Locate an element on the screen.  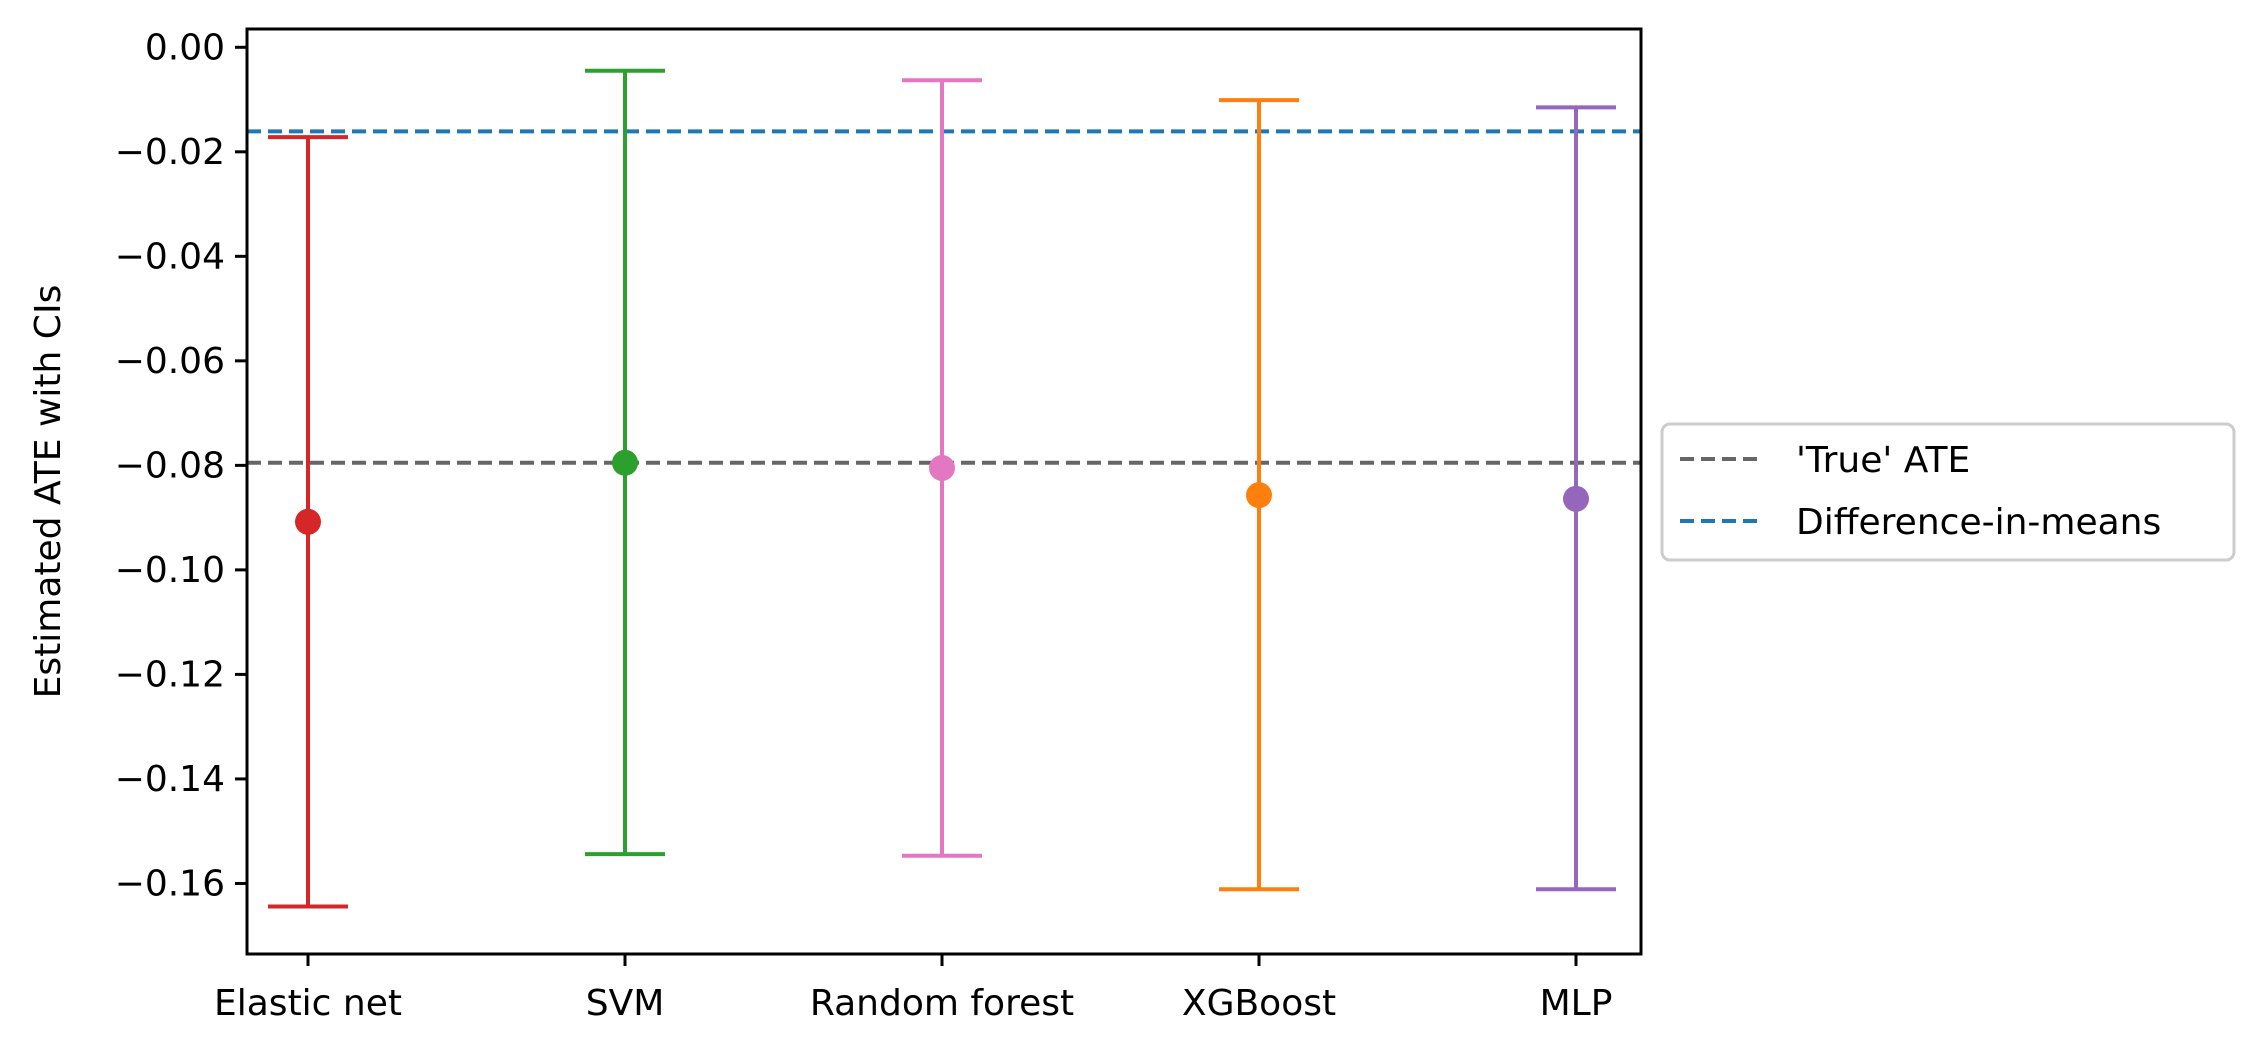
y-tick-label-7: −0.14 is located at coordinates (170, 779).